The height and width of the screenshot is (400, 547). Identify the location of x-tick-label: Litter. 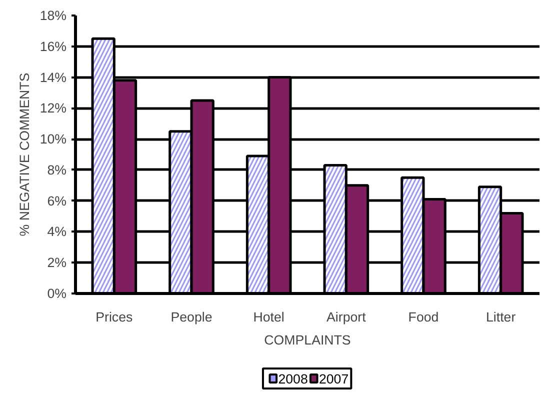
(501, 317).